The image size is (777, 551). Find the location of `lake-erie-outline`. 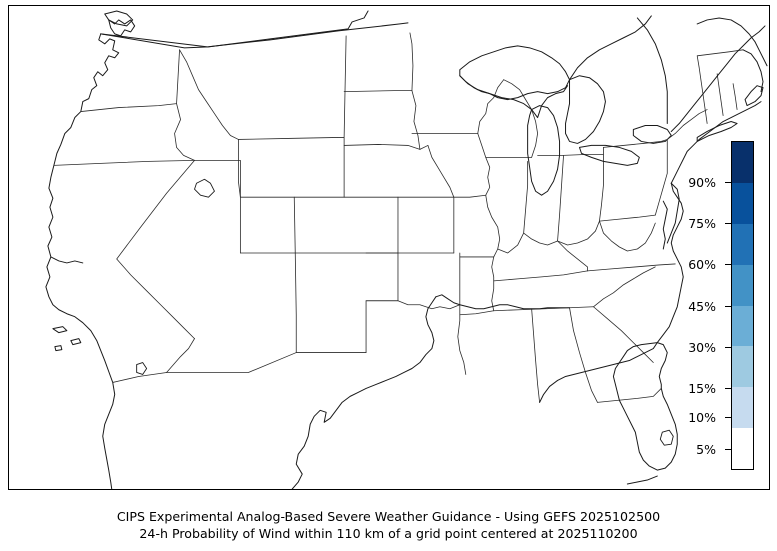

lake-erie-outline is located at coordinates (609, 155).